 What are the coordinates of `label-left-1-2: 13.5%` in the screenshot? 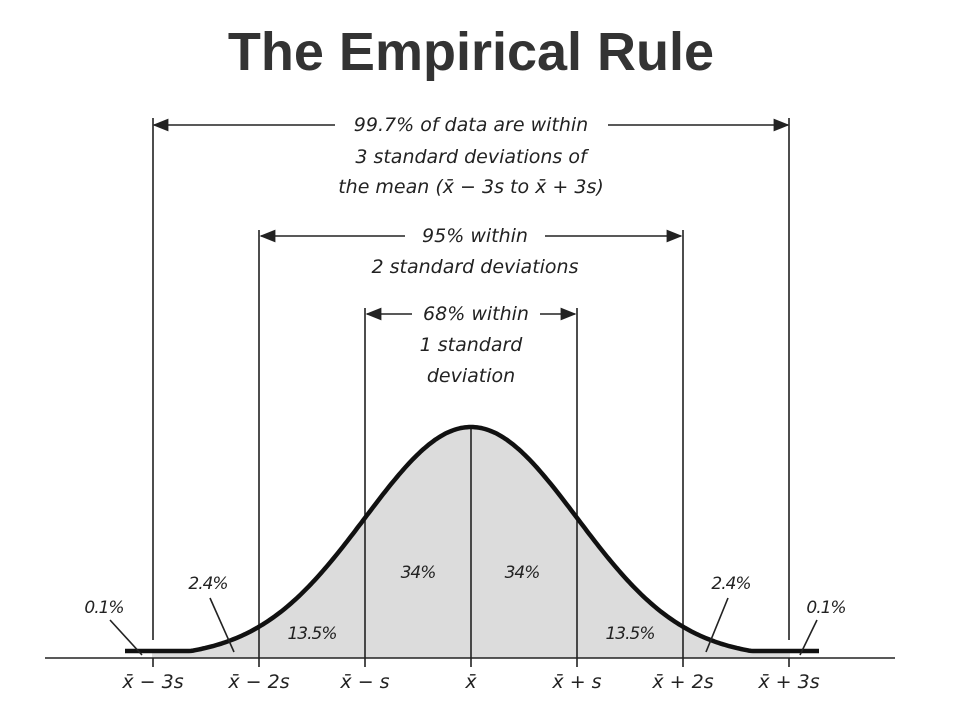 It's located at (311, 634).